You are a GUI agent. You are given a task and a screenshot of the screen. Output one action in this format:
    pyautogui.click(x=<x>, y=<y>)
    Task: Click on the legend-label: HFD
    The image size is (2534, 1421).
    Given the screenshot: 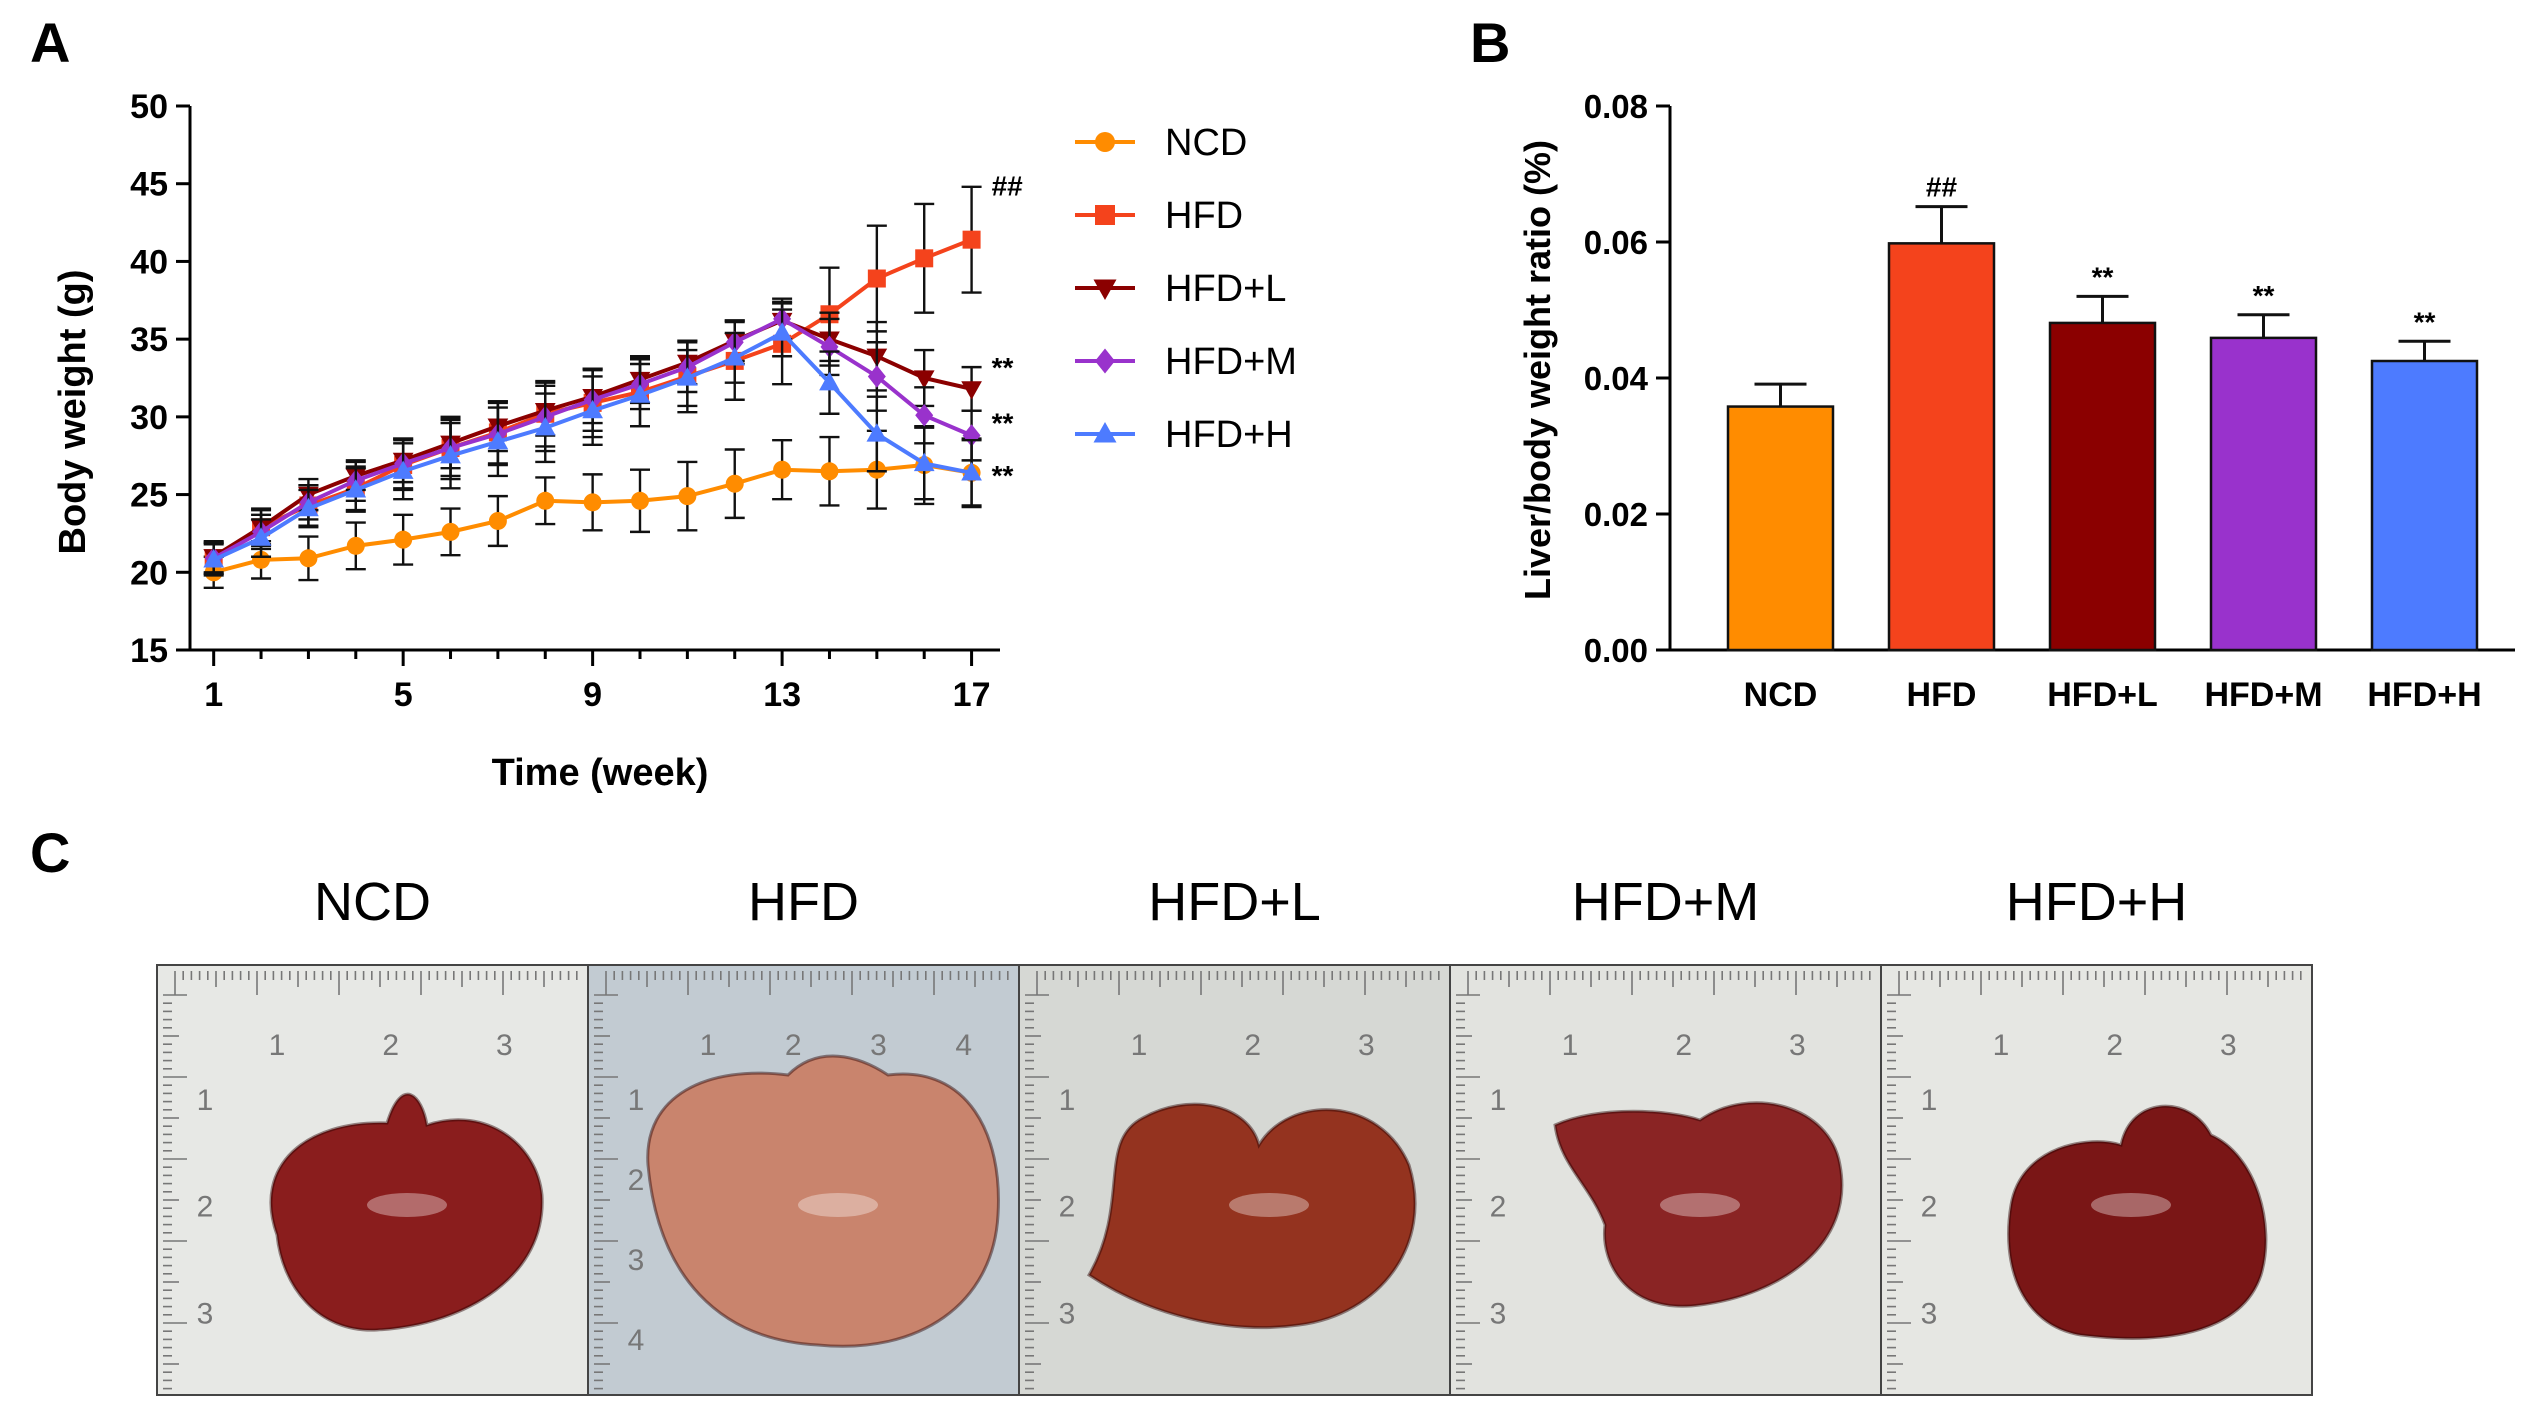 What is the action you would take?
    pyautogui.click(x=1204, y=216)
    